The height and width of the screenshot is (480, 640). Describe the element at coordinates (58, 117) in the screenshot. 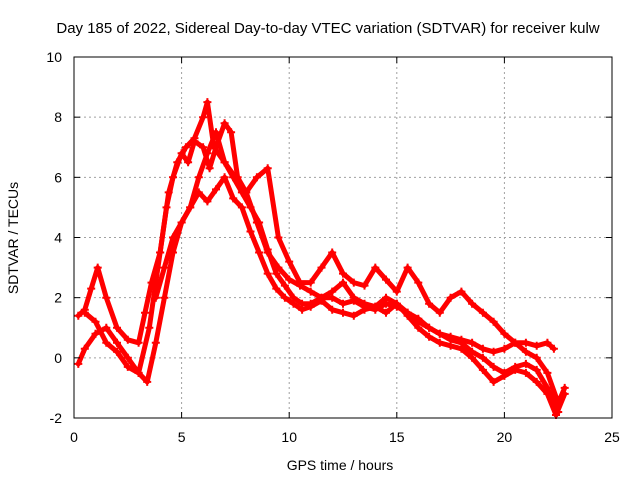

I see `y-tick-label: 8` at that location.